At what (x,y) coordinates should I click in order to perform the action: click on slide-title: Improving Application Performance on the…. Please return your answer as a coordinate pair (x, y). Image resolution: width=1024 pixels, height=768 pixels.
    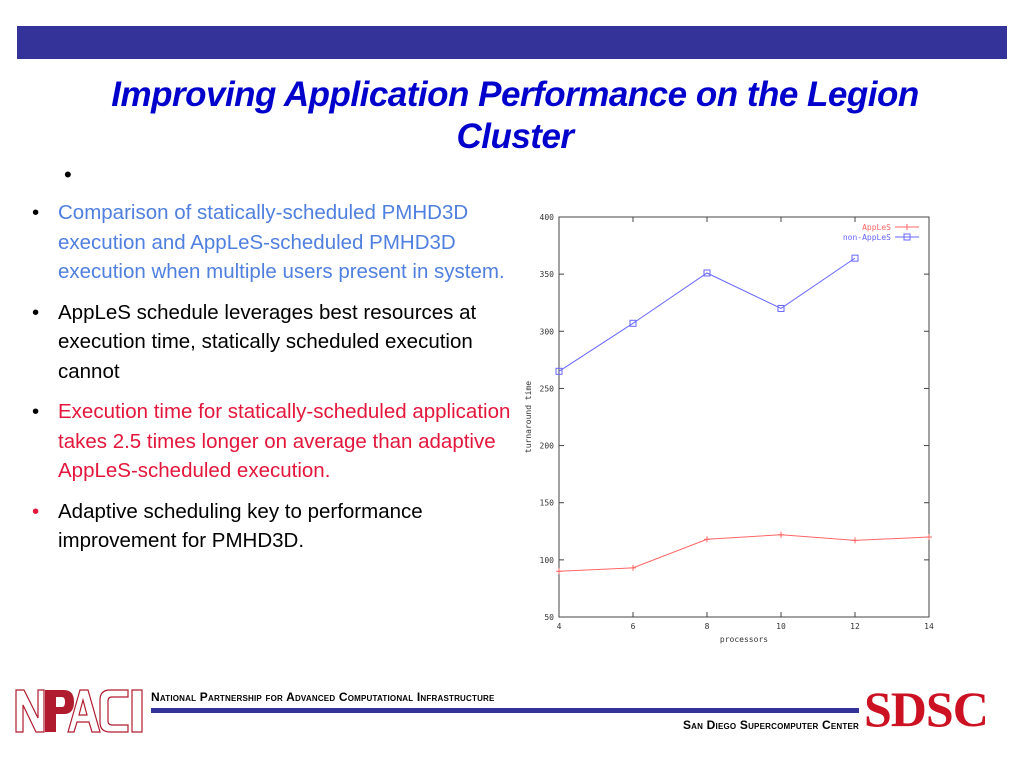
    Looking at the image, I should click on (515, 115).